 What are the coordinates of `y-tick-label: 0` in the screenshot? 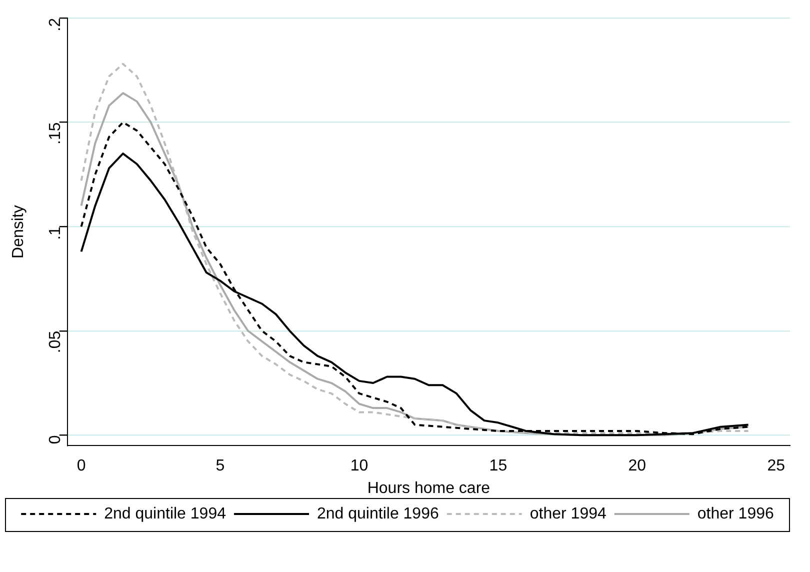 It's located at (55, 439).